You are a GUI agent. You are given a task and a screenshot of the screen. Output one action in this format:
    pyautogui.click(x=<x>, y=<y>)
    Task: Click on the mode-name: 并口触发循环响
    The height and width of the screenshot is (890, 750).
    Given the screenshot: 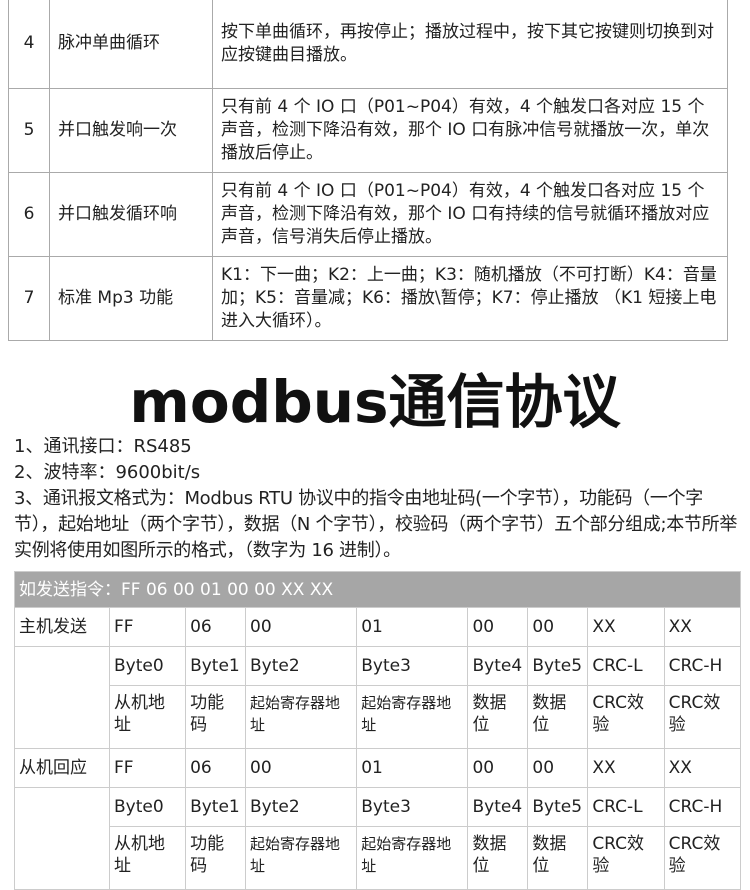 What is the action you would take?
    pyautogui.click(x=131, y=214)
    